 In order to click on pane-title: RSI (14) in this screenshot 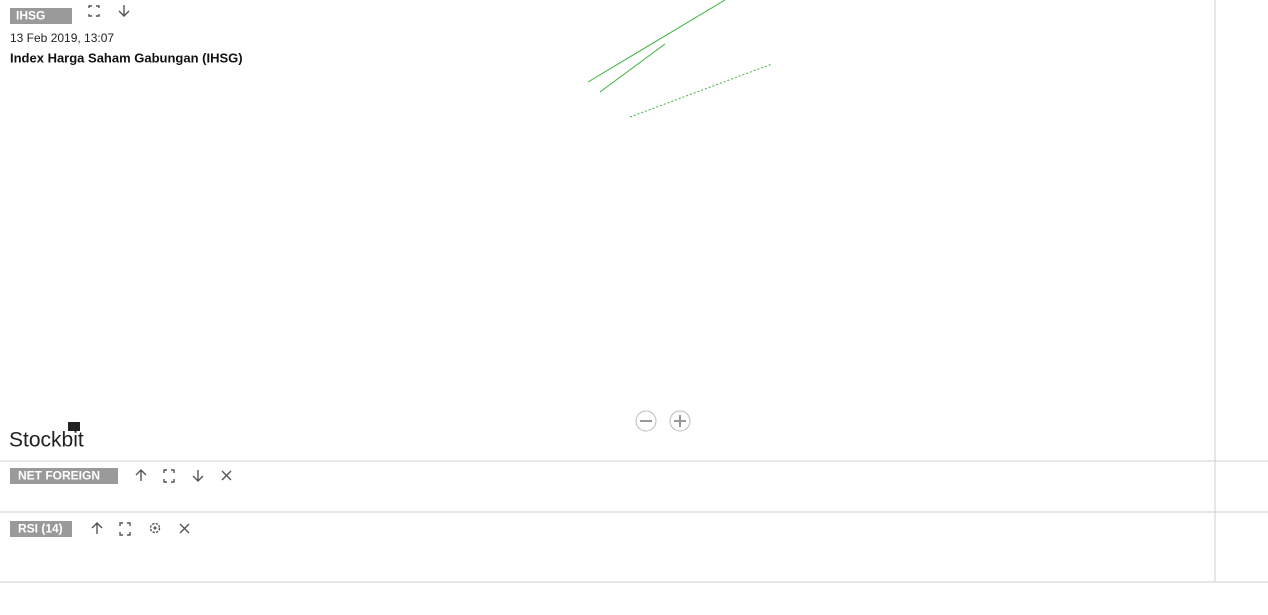, I will do `click(40, 529)`.